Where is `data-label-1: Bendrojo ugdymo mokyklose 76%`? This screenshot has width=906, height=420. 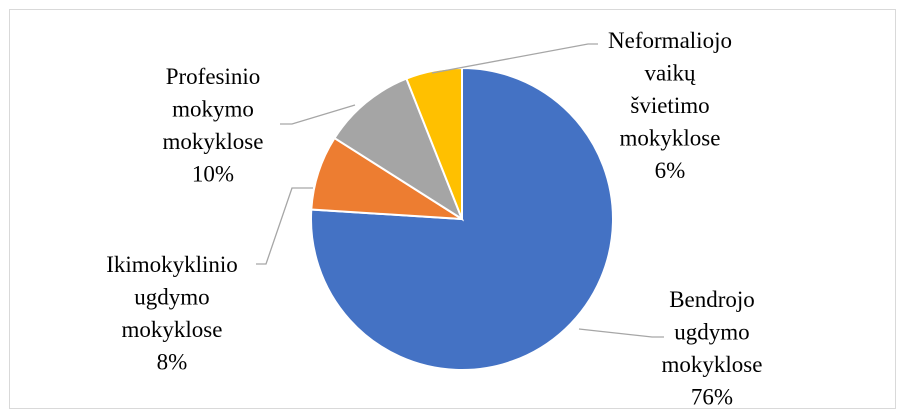
data-label-1: Bendrojo ugdymo mokyklose 76% is located at coordinates (712, 348).